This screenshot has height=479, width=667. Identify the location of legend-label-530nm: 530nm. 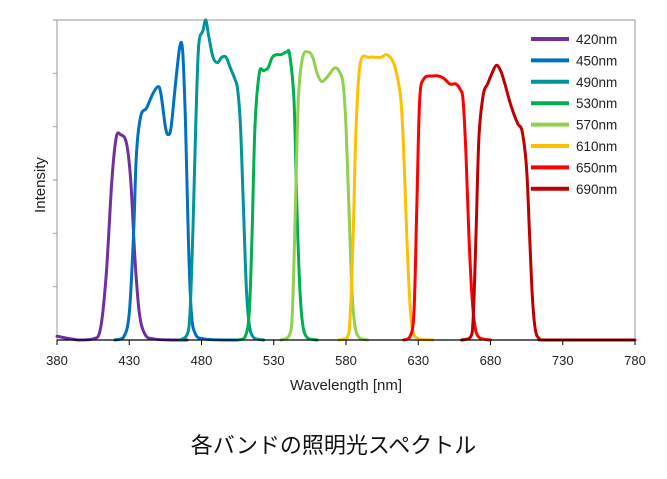
(596, 103).